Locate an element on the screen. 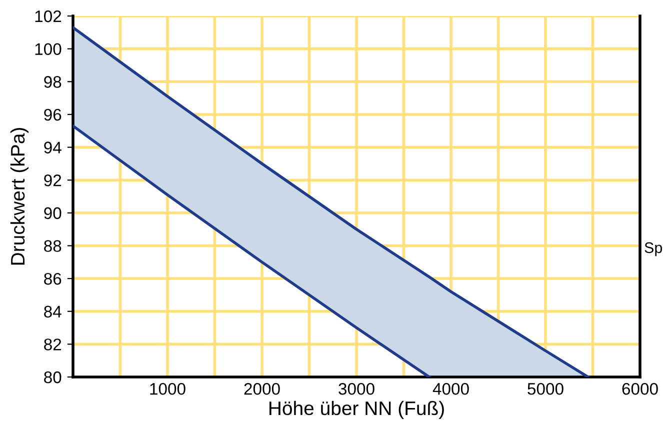  text: Sp is located at coordinates (653, 249).